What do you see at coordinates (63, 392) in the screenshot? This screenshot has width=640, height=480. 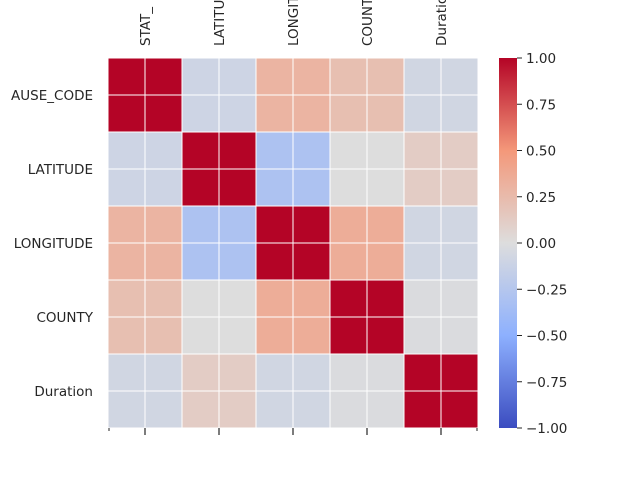 I see `row-tick-label: Duration` at bounding box center [63, 392].